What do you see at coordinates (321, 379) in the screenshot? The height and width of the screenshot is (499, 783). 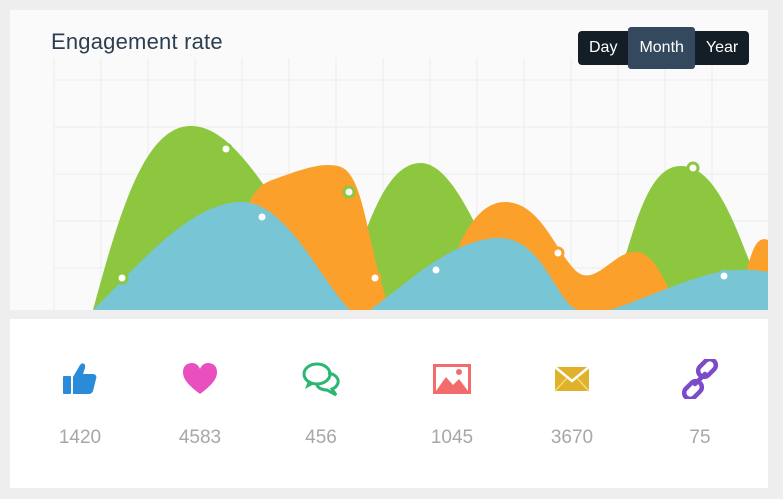 I see `chat-bubbles-icon` at bounding box center [321, 379].